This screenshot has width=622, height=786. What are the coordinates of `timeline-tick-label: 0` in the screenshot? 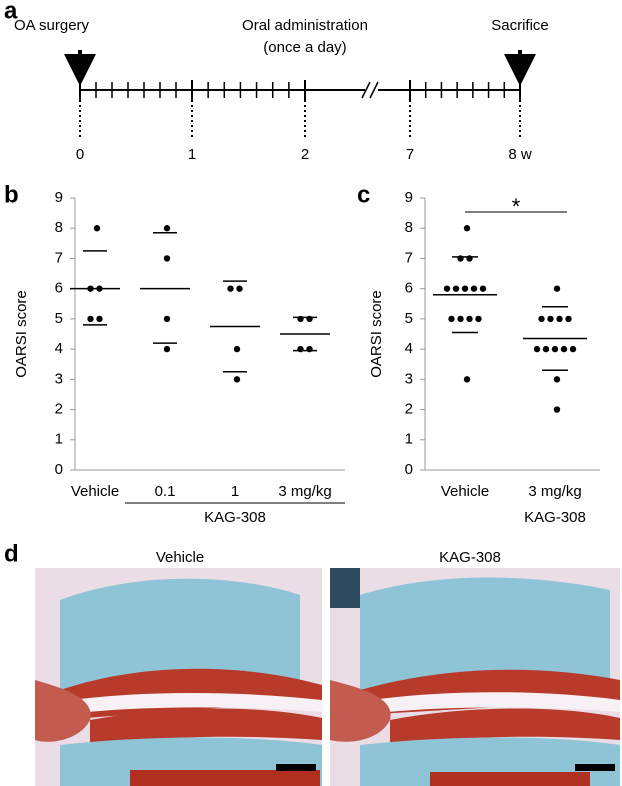 It's located at (80, 154).